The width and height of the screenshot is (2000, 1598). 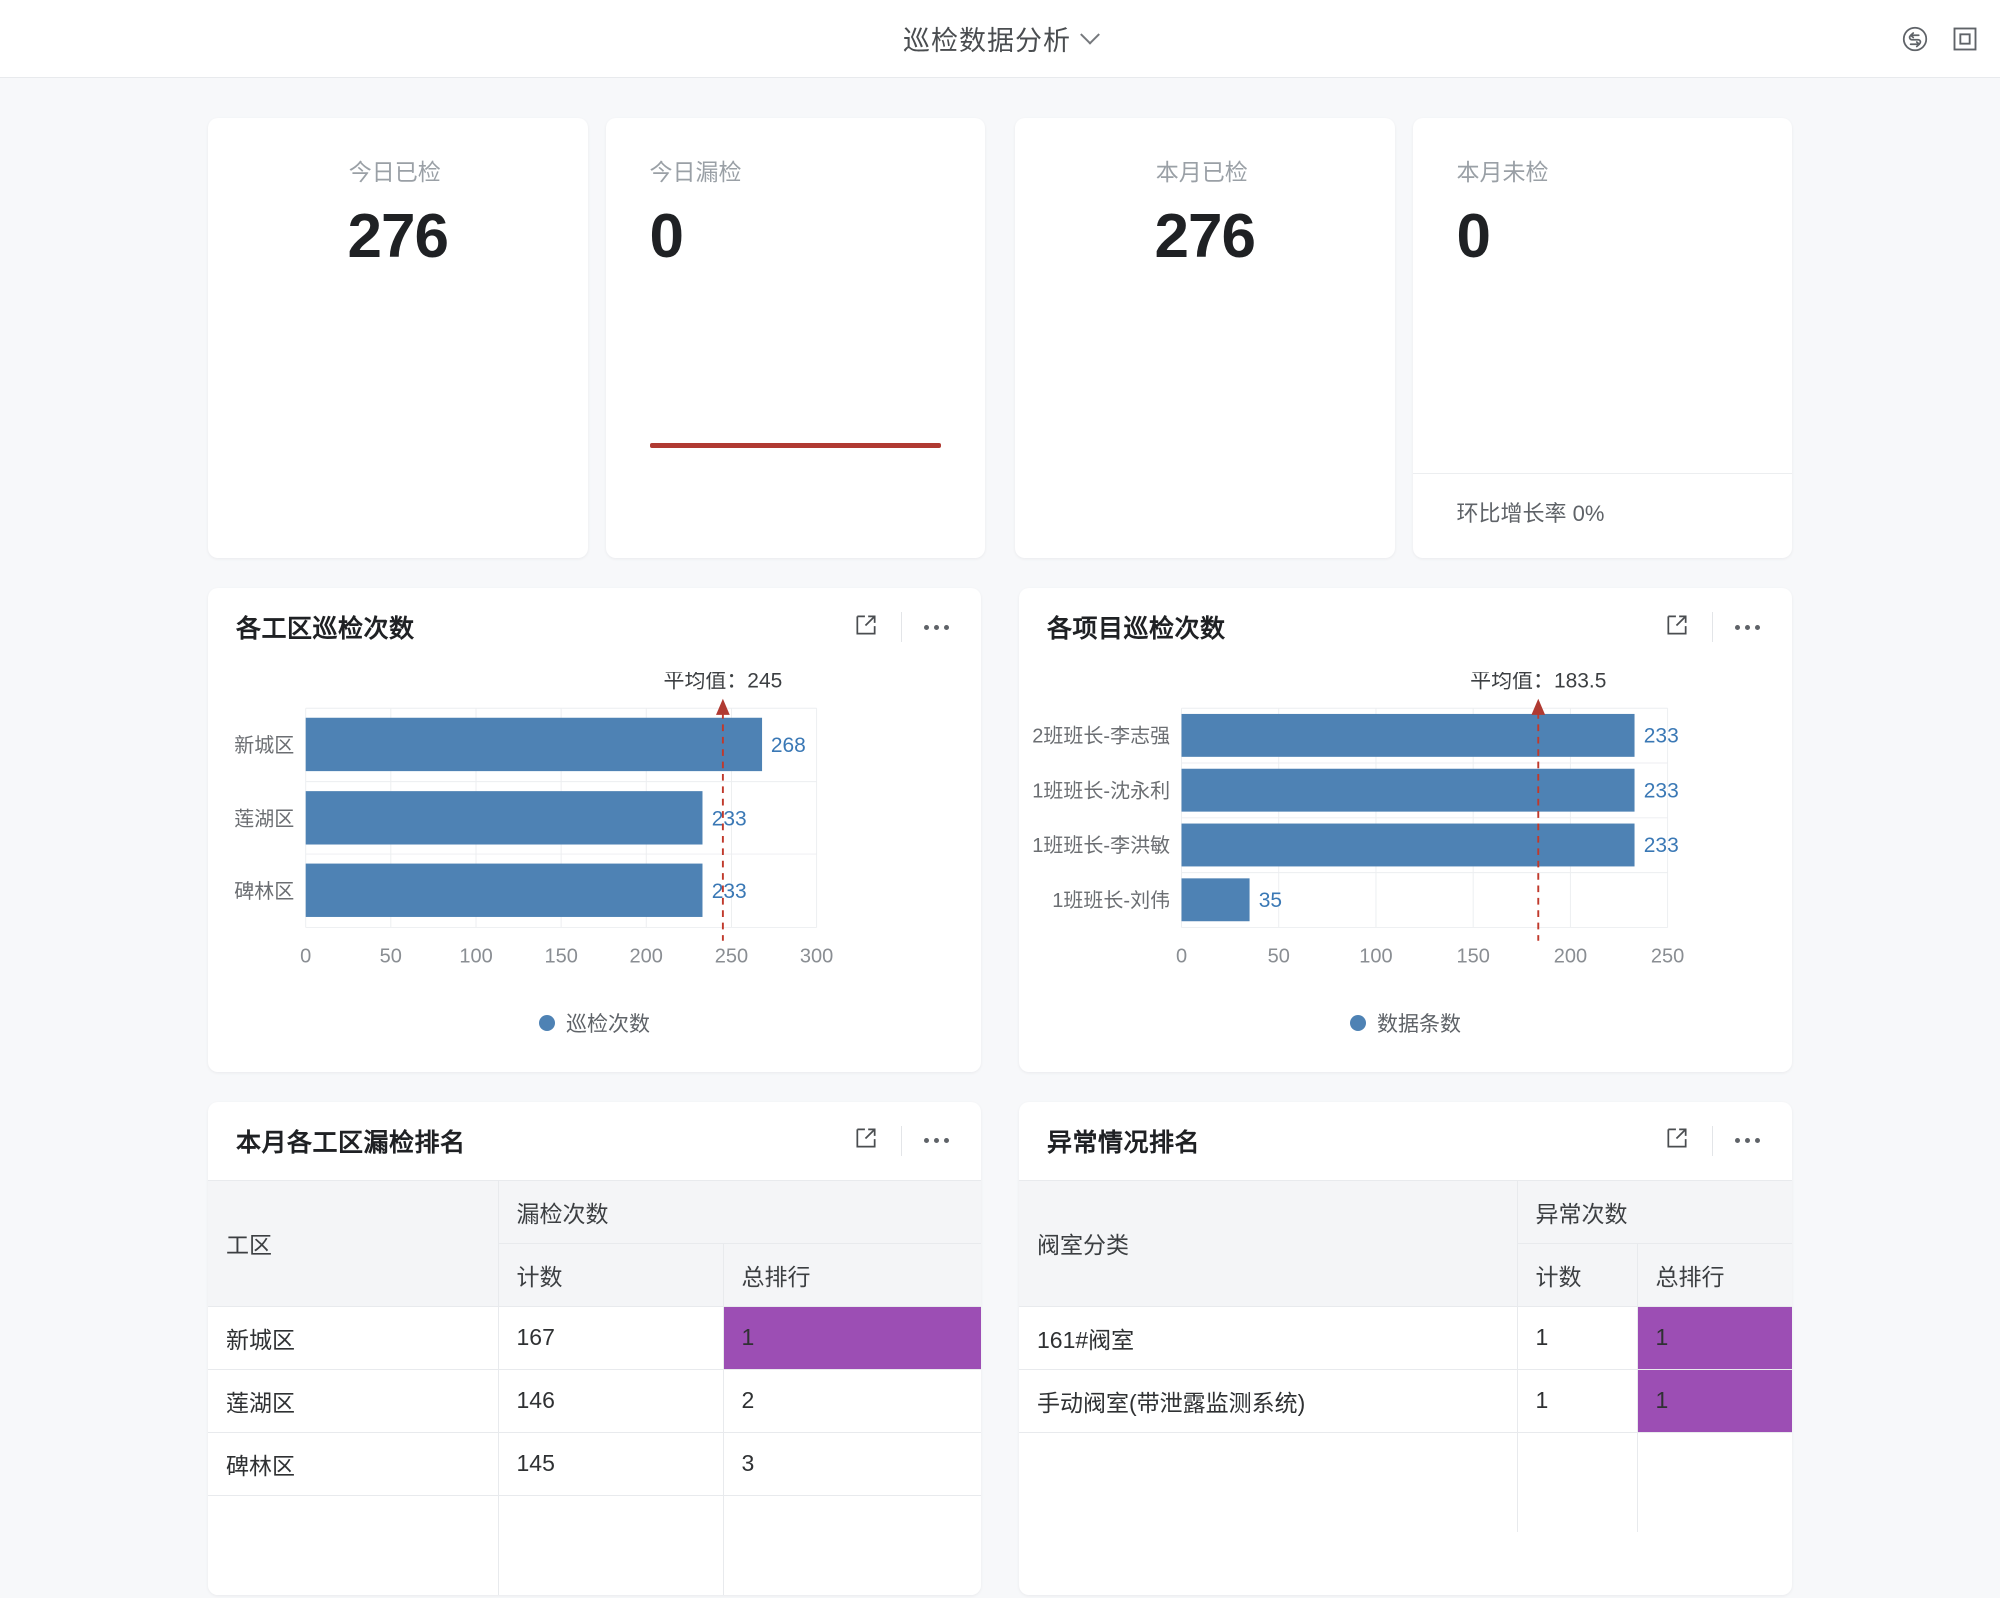 I want to click on svg-text: 新城区, so click(x=264, y=745).